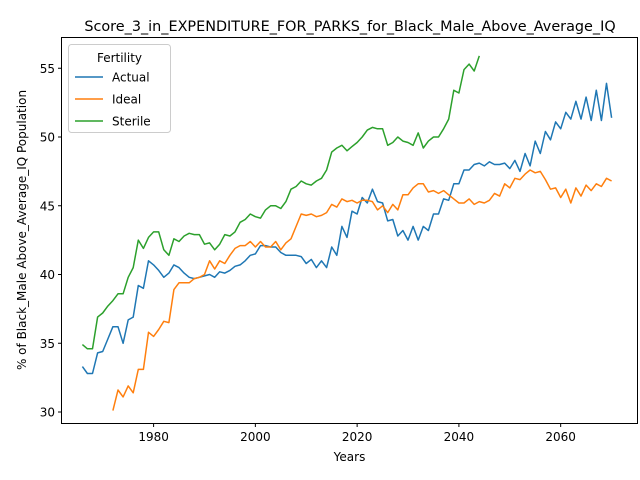 The height and width of the screenshot is (480, 640). I want to click on legend-label-actual: Actual, so click(131, 78).